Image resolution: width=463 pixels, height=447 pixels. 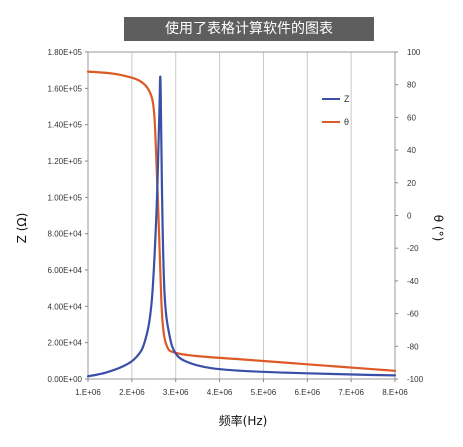 What do you see at coordinates (65, 234) in the screenshot?
I see `left-y-tick-label: 8.00E+04` at bounding box center [65, 234].